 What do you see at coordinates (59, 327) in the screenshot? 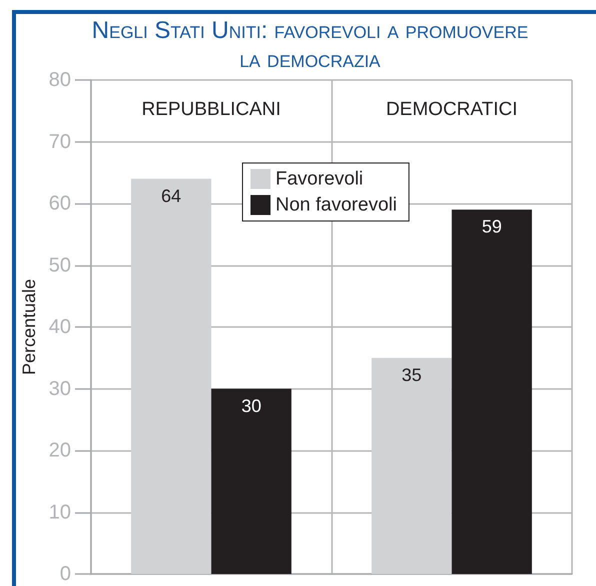
I see `y-tick-label: 40` at bounding box center [59, 327].